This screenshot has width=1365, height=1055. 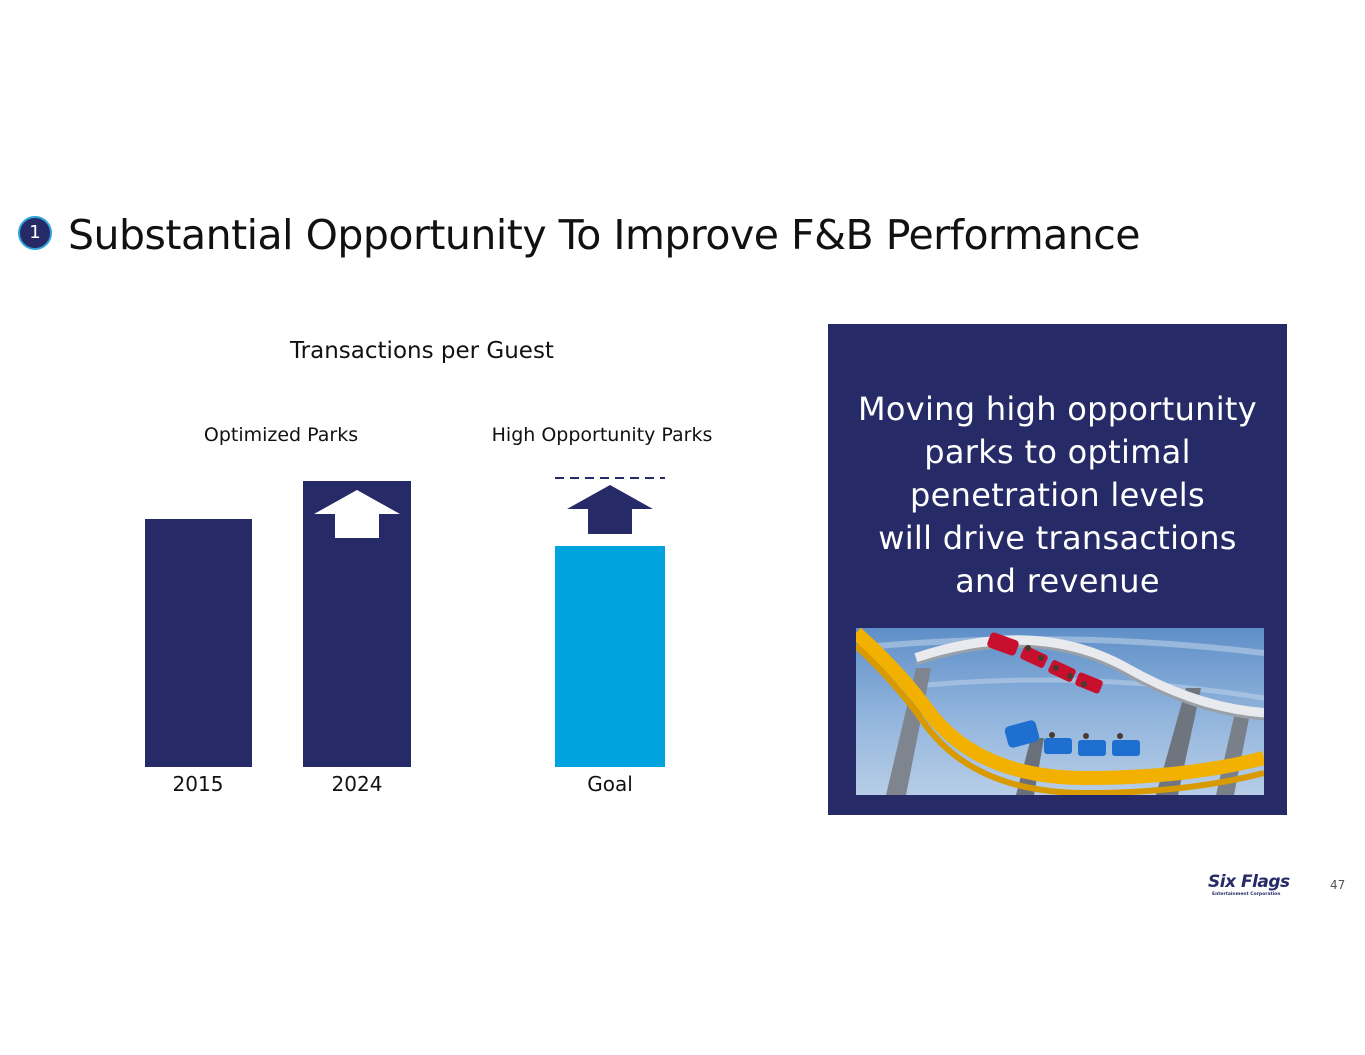 What do you see at coordinates (1060, 711) in the screenshot?
I see `roller-coaster-photo` at bounding box center [1060, 711].